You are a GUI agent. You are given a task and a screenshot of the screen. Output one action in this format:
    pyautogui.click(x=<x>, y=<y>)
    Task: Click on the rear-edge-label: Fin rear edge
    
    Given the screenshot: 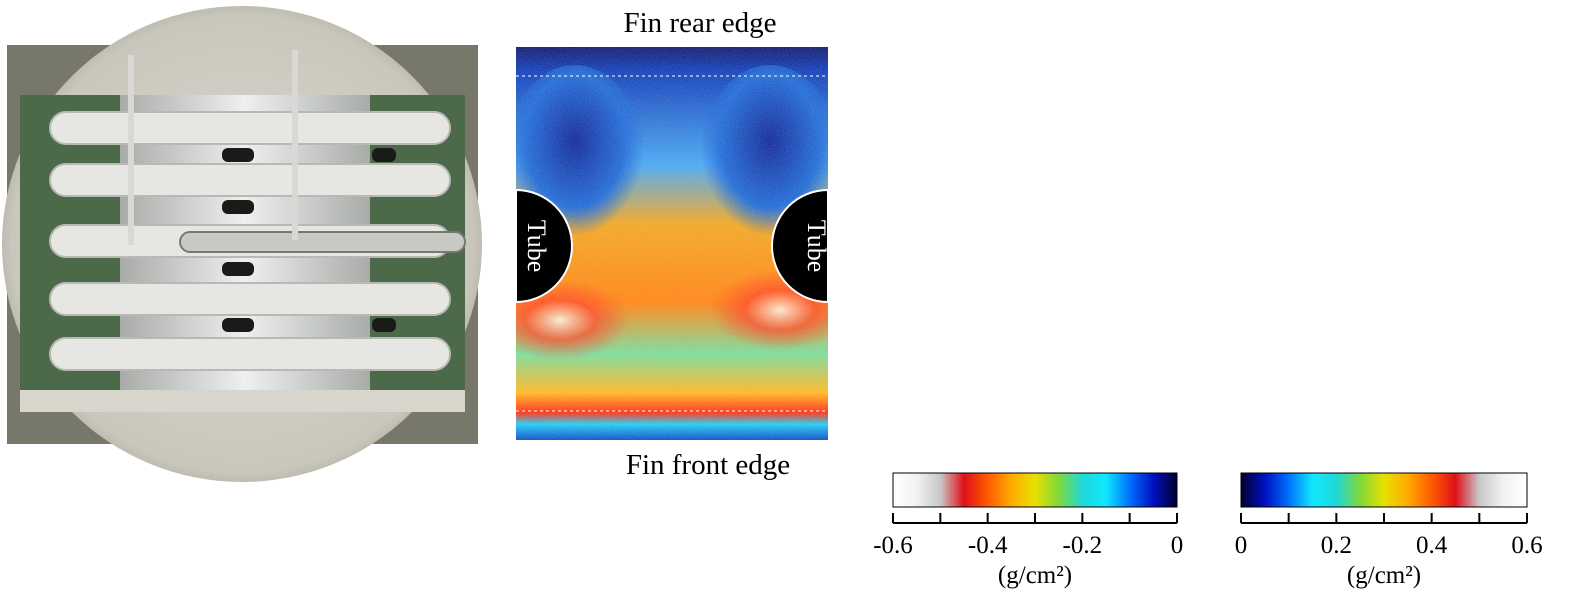 What is the action you would take?
    pyautogui.click(x=700, y=23)
    